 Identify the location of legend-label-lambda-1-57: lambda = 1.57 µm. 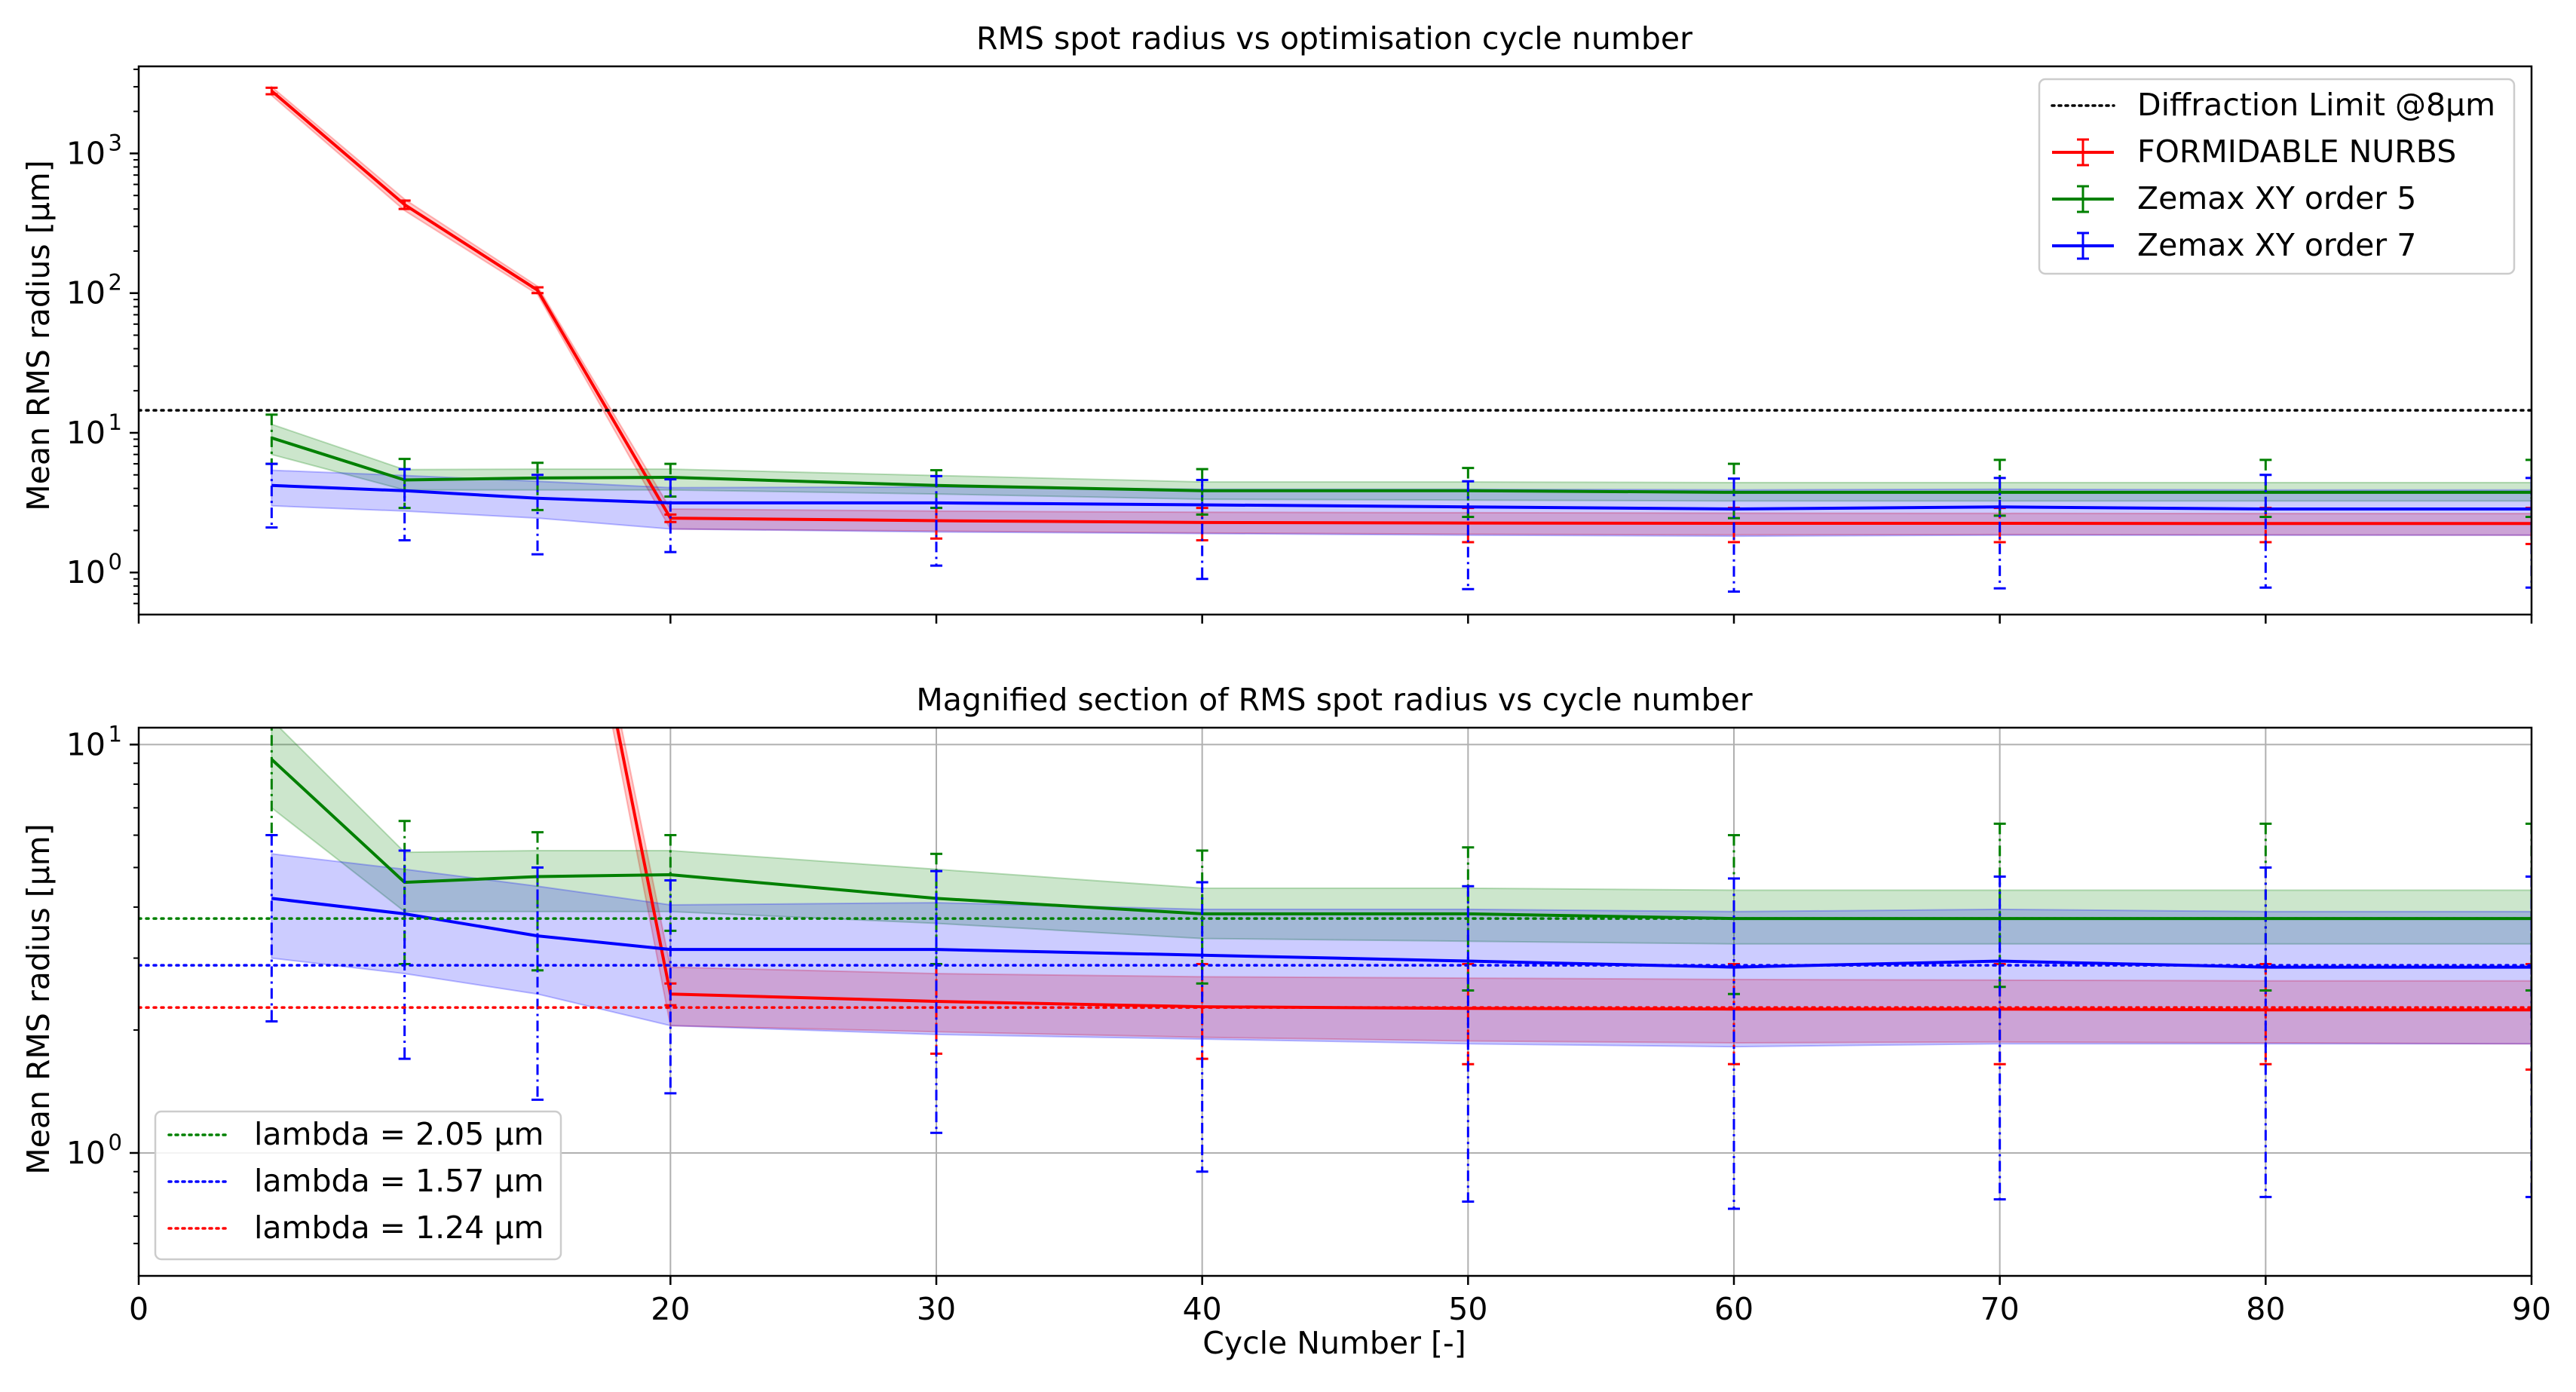
(399, 1181).